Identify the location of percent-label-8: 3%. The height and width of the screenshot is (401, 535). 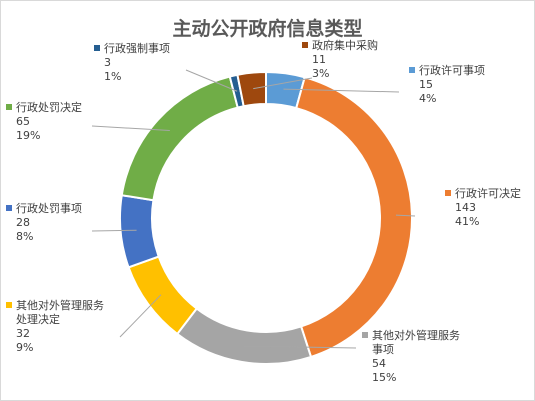
(320, 73).